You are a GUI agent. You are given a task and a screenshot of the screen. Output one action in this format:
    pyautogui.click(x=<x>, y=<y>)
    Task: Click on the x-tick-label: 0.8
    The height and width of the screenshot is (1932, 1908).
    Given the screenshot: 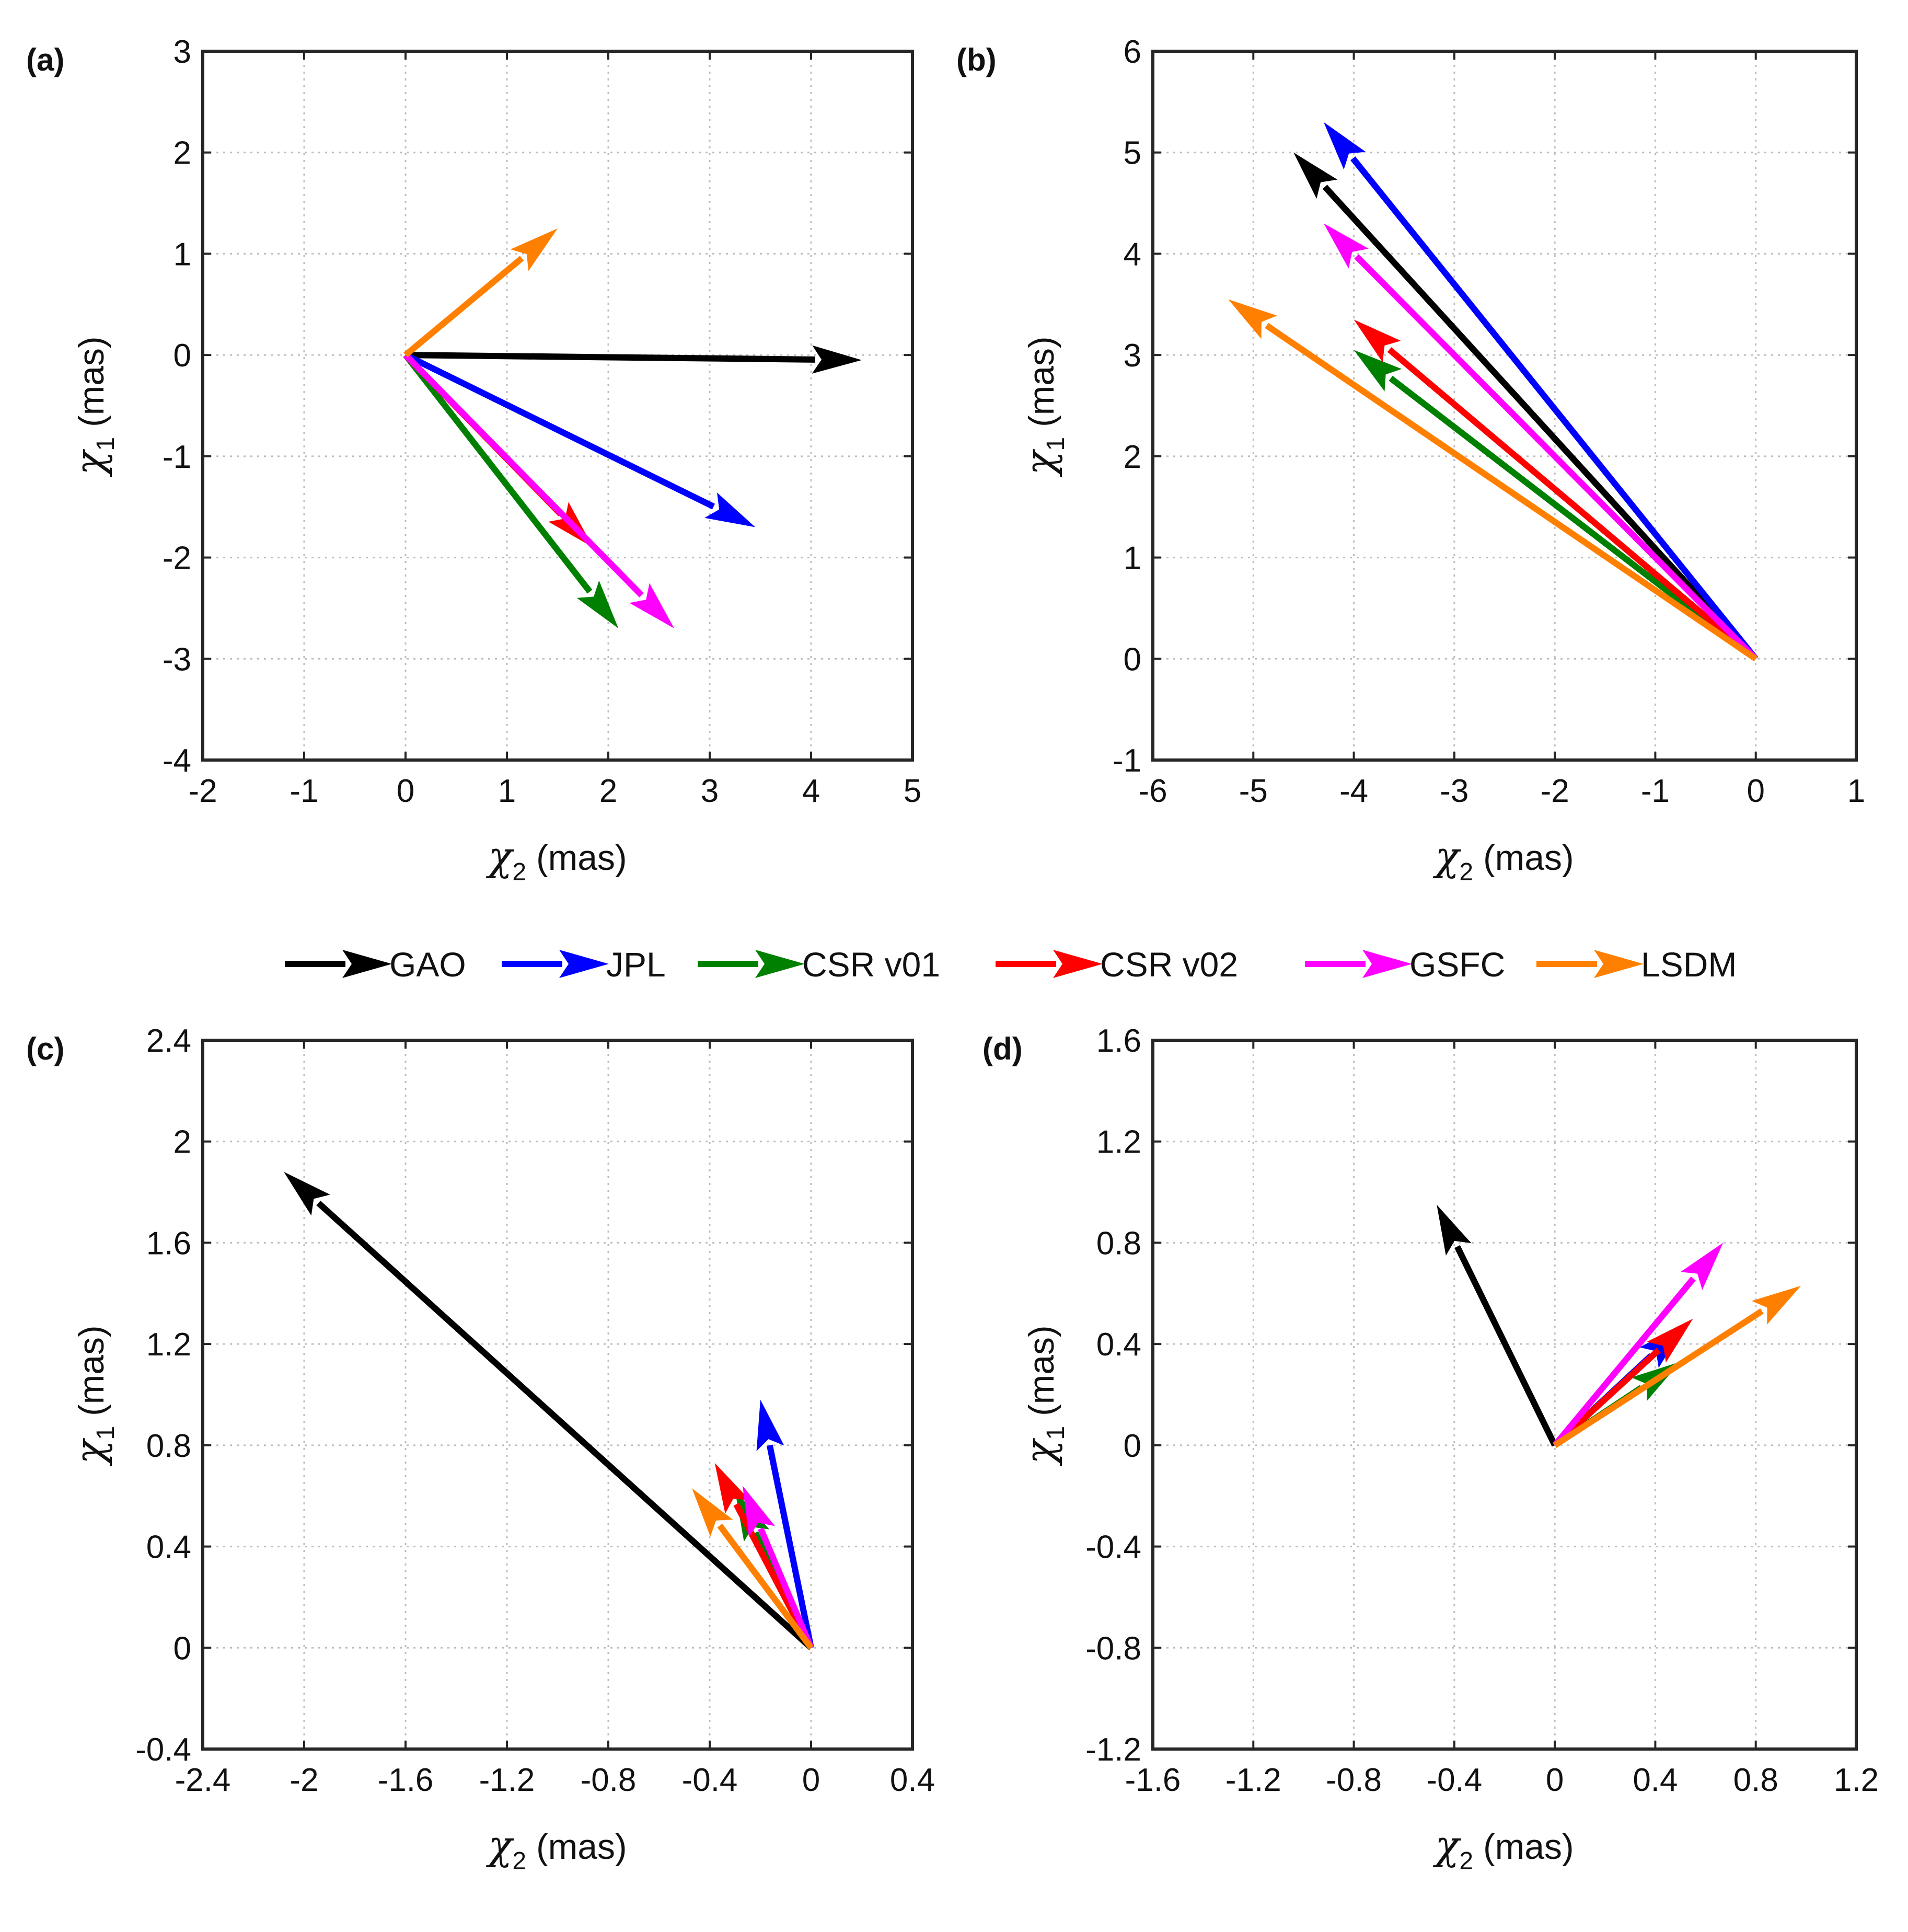 What is the action you would take?
    pyautogui.click(x=1755, y=1780)
    